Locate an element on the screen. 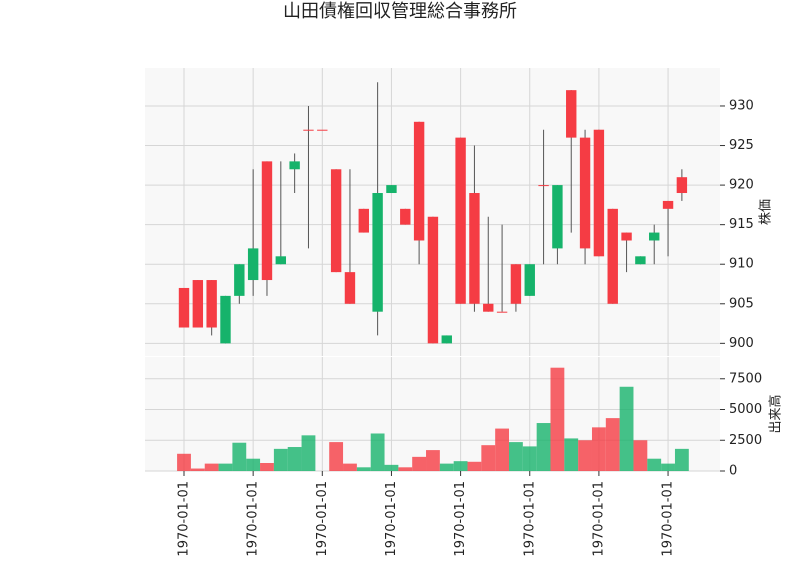 The width and height of the screenshot is (800, 575). volume-tick-label: 2500 is located at coordinates (745, 440).